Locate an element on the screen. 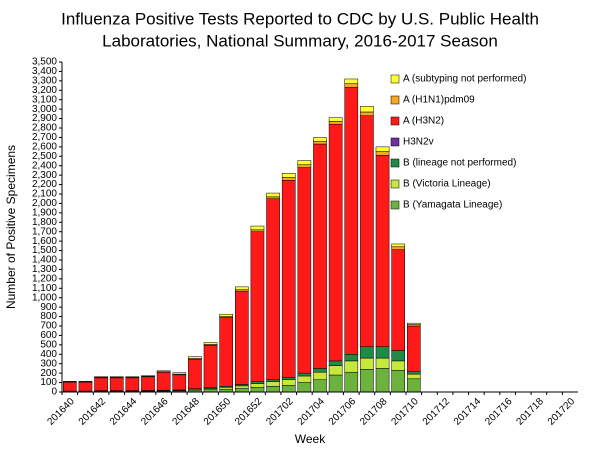  y-tick-label: 0 is located at coordinates (54, 392).